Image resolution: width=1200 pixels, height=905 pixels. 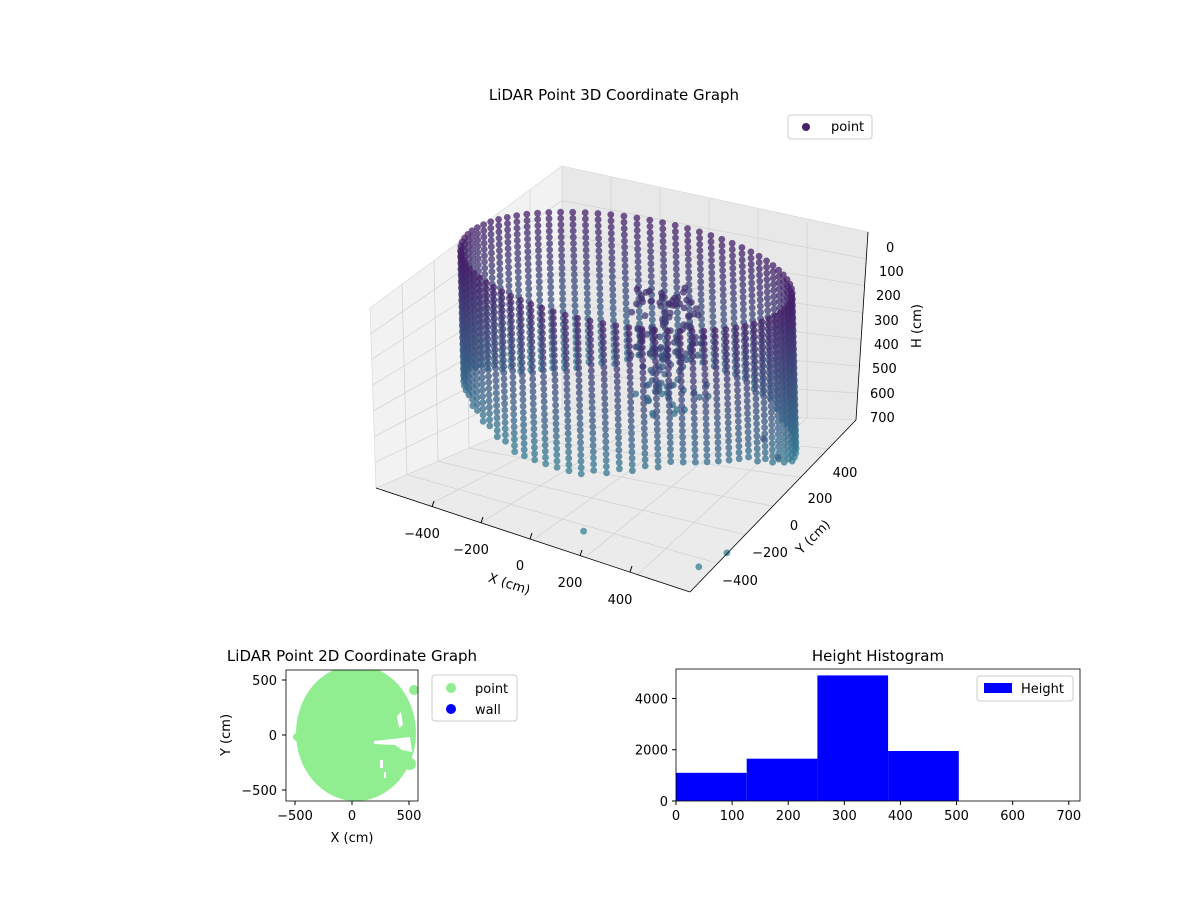 What do you see at coordinates (614, 95) in the screenshot?
I see `chart-3d-title: LiDAR Point 3D Coordinate Graph` at bounding box center [614, 95].